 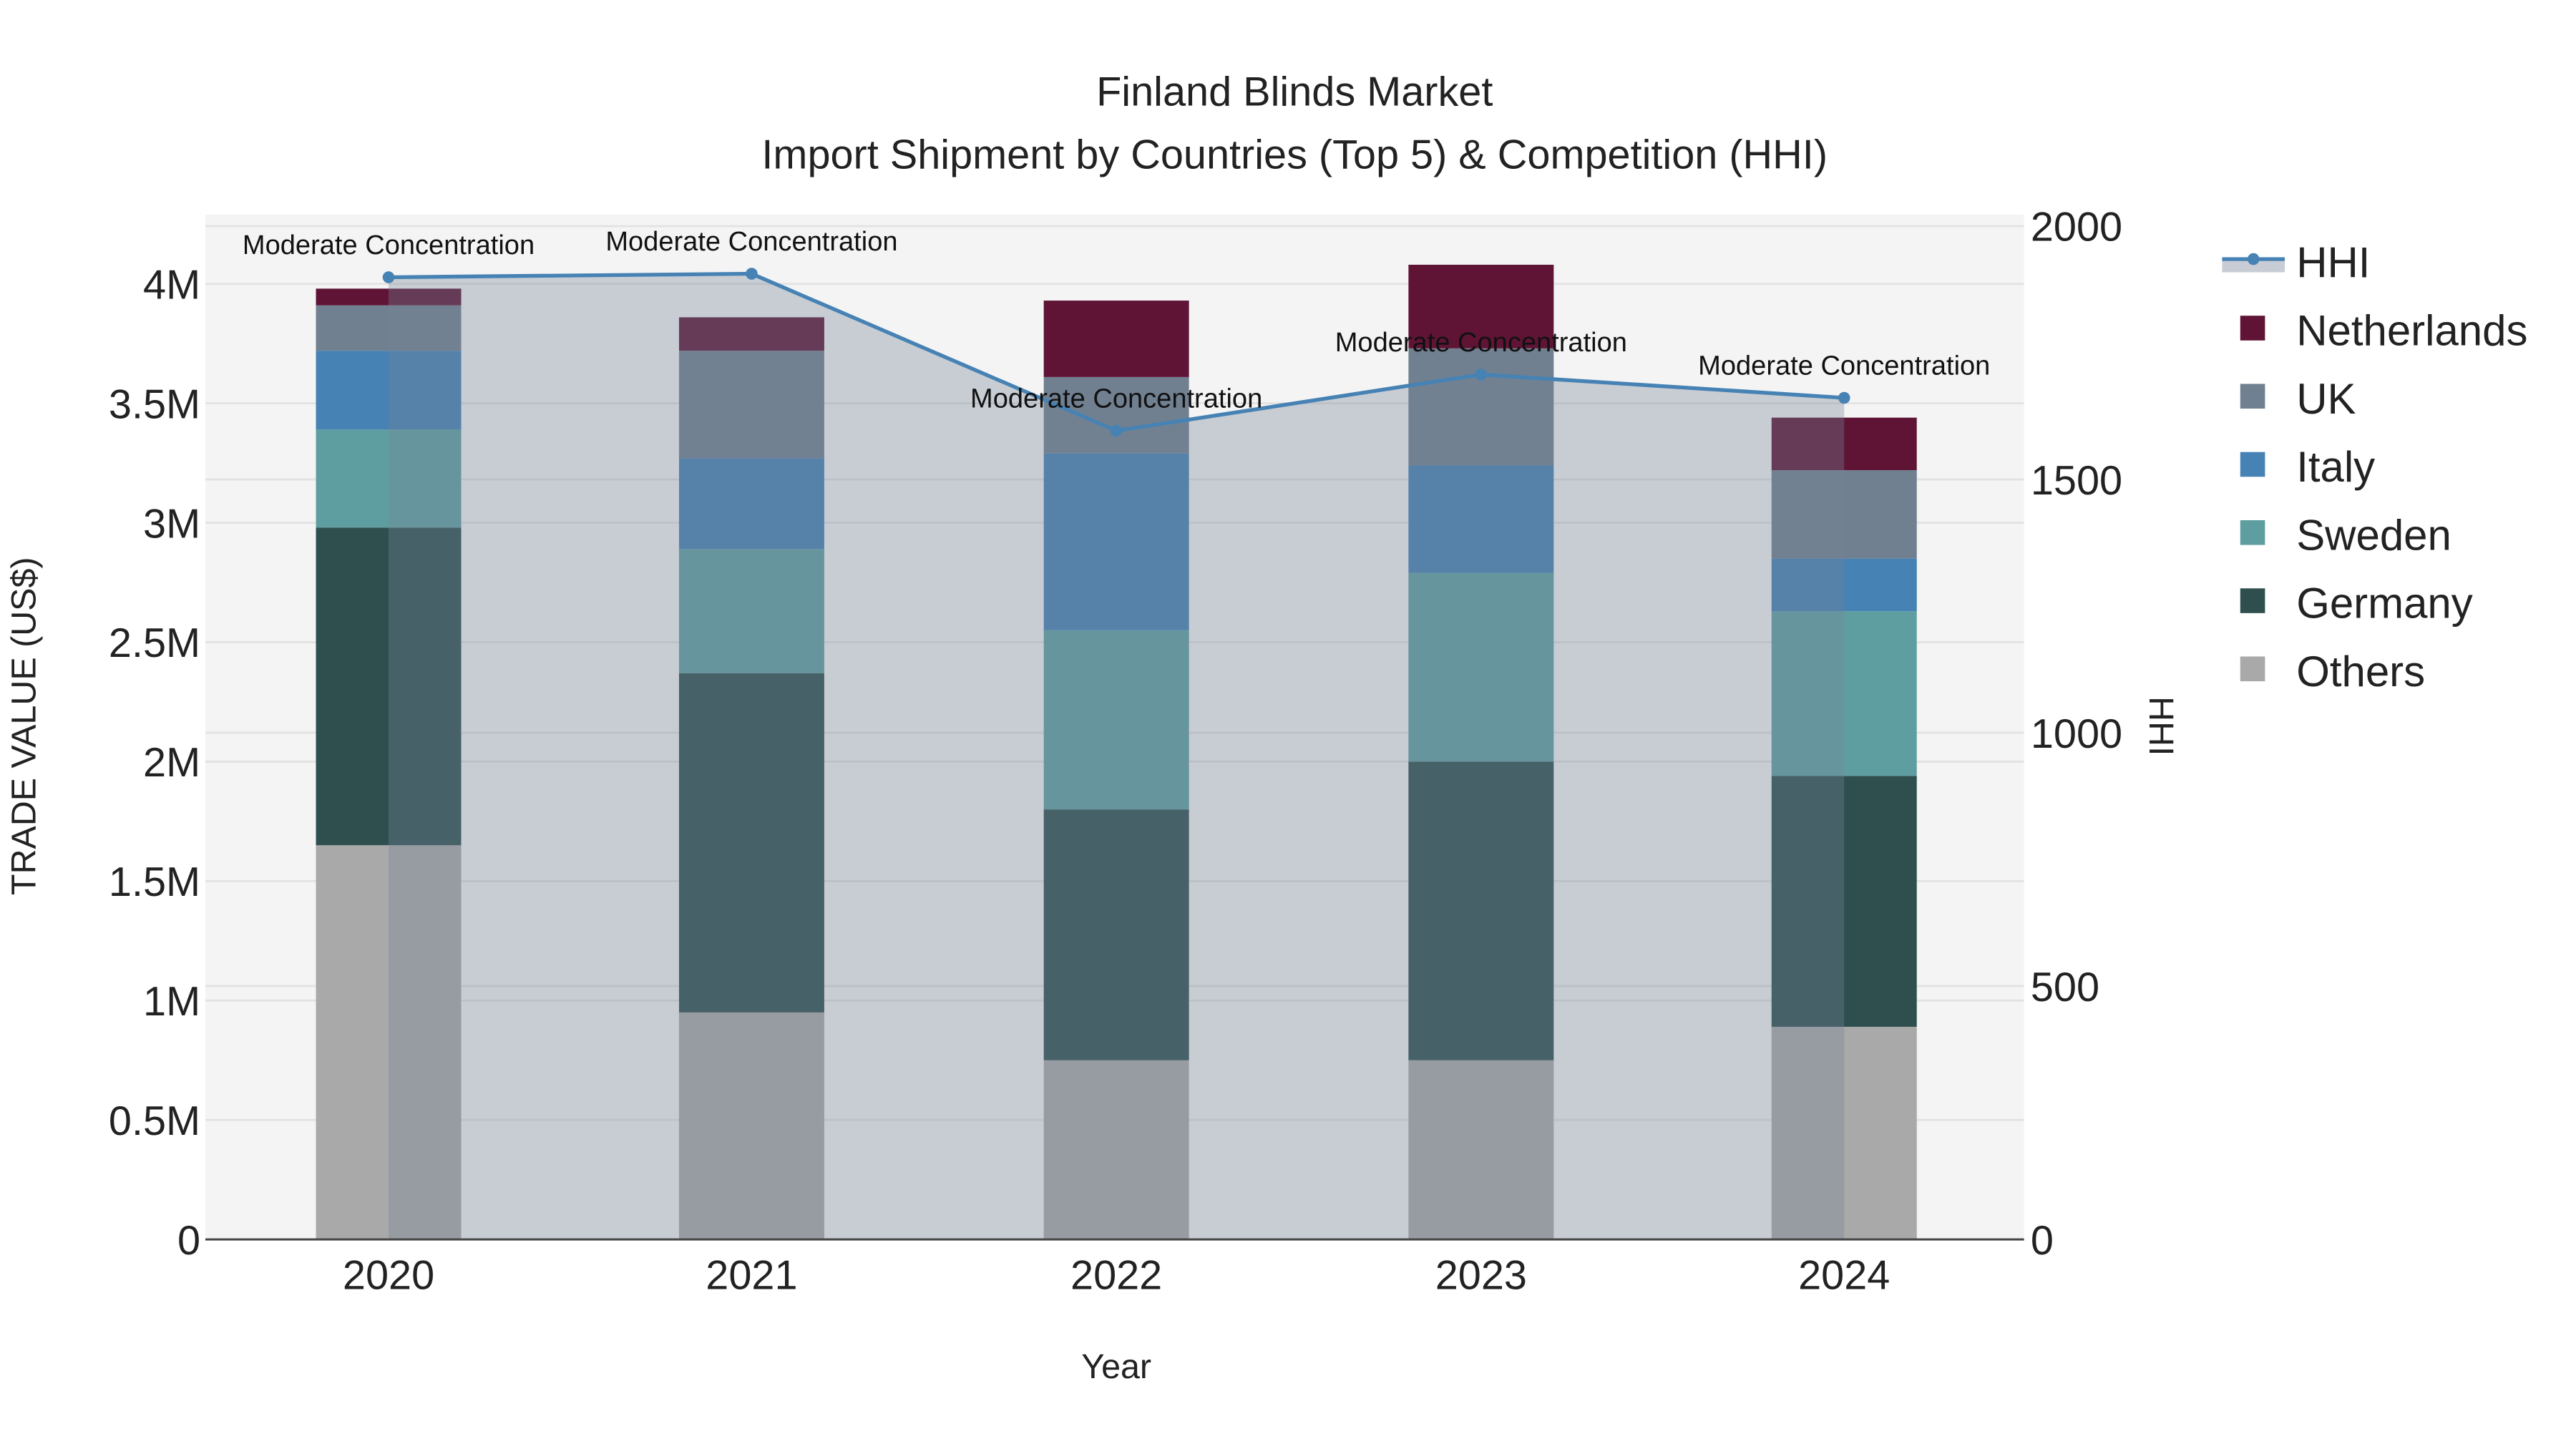 What do you see at coordinates (2252, 464) in the screenshot?
I see `legend-swatch-italy` at bounding box center [2252, 464].